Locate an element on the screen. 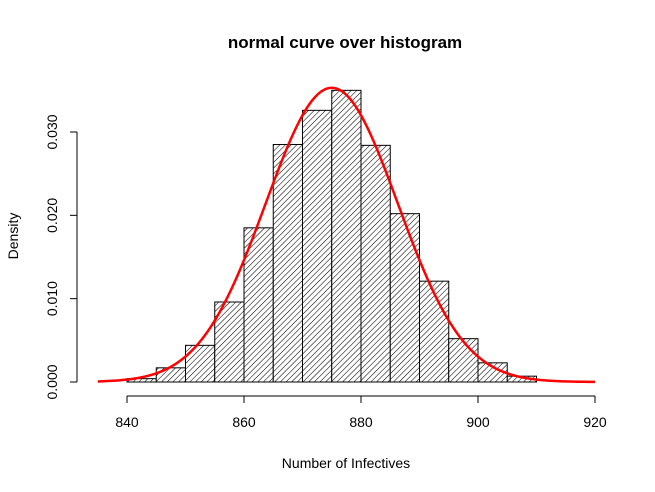 This screenshot has height=492, width=655. x-tick-label: 880 is located at coordinates (361, 422).